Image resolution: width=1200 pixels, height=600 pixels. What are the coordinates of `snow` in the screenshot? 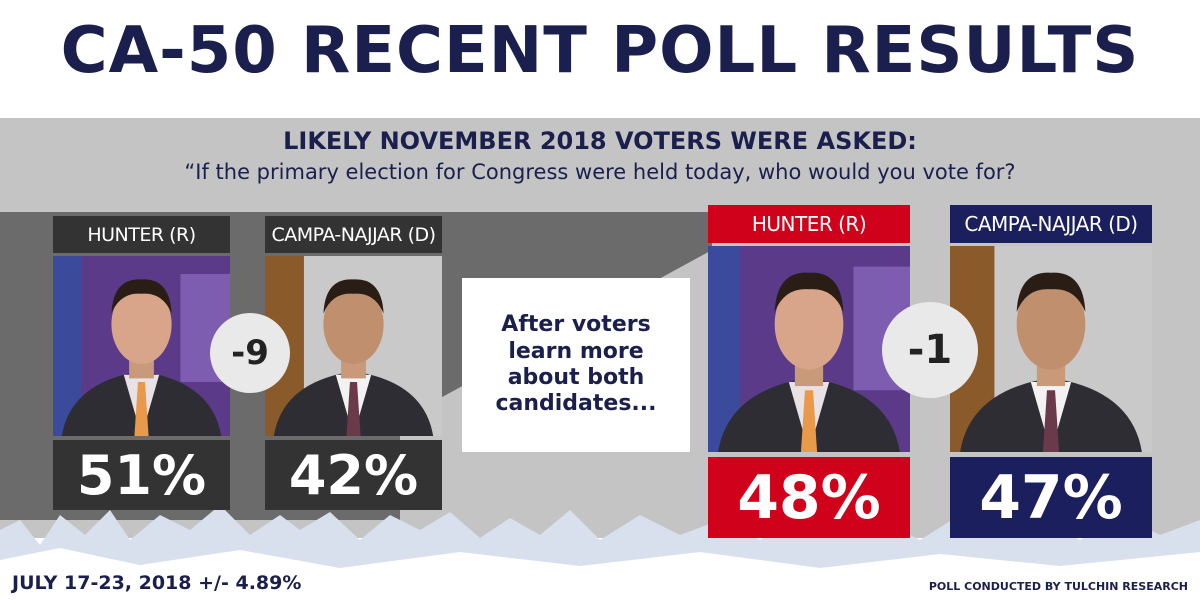 It's located at (600, 574).